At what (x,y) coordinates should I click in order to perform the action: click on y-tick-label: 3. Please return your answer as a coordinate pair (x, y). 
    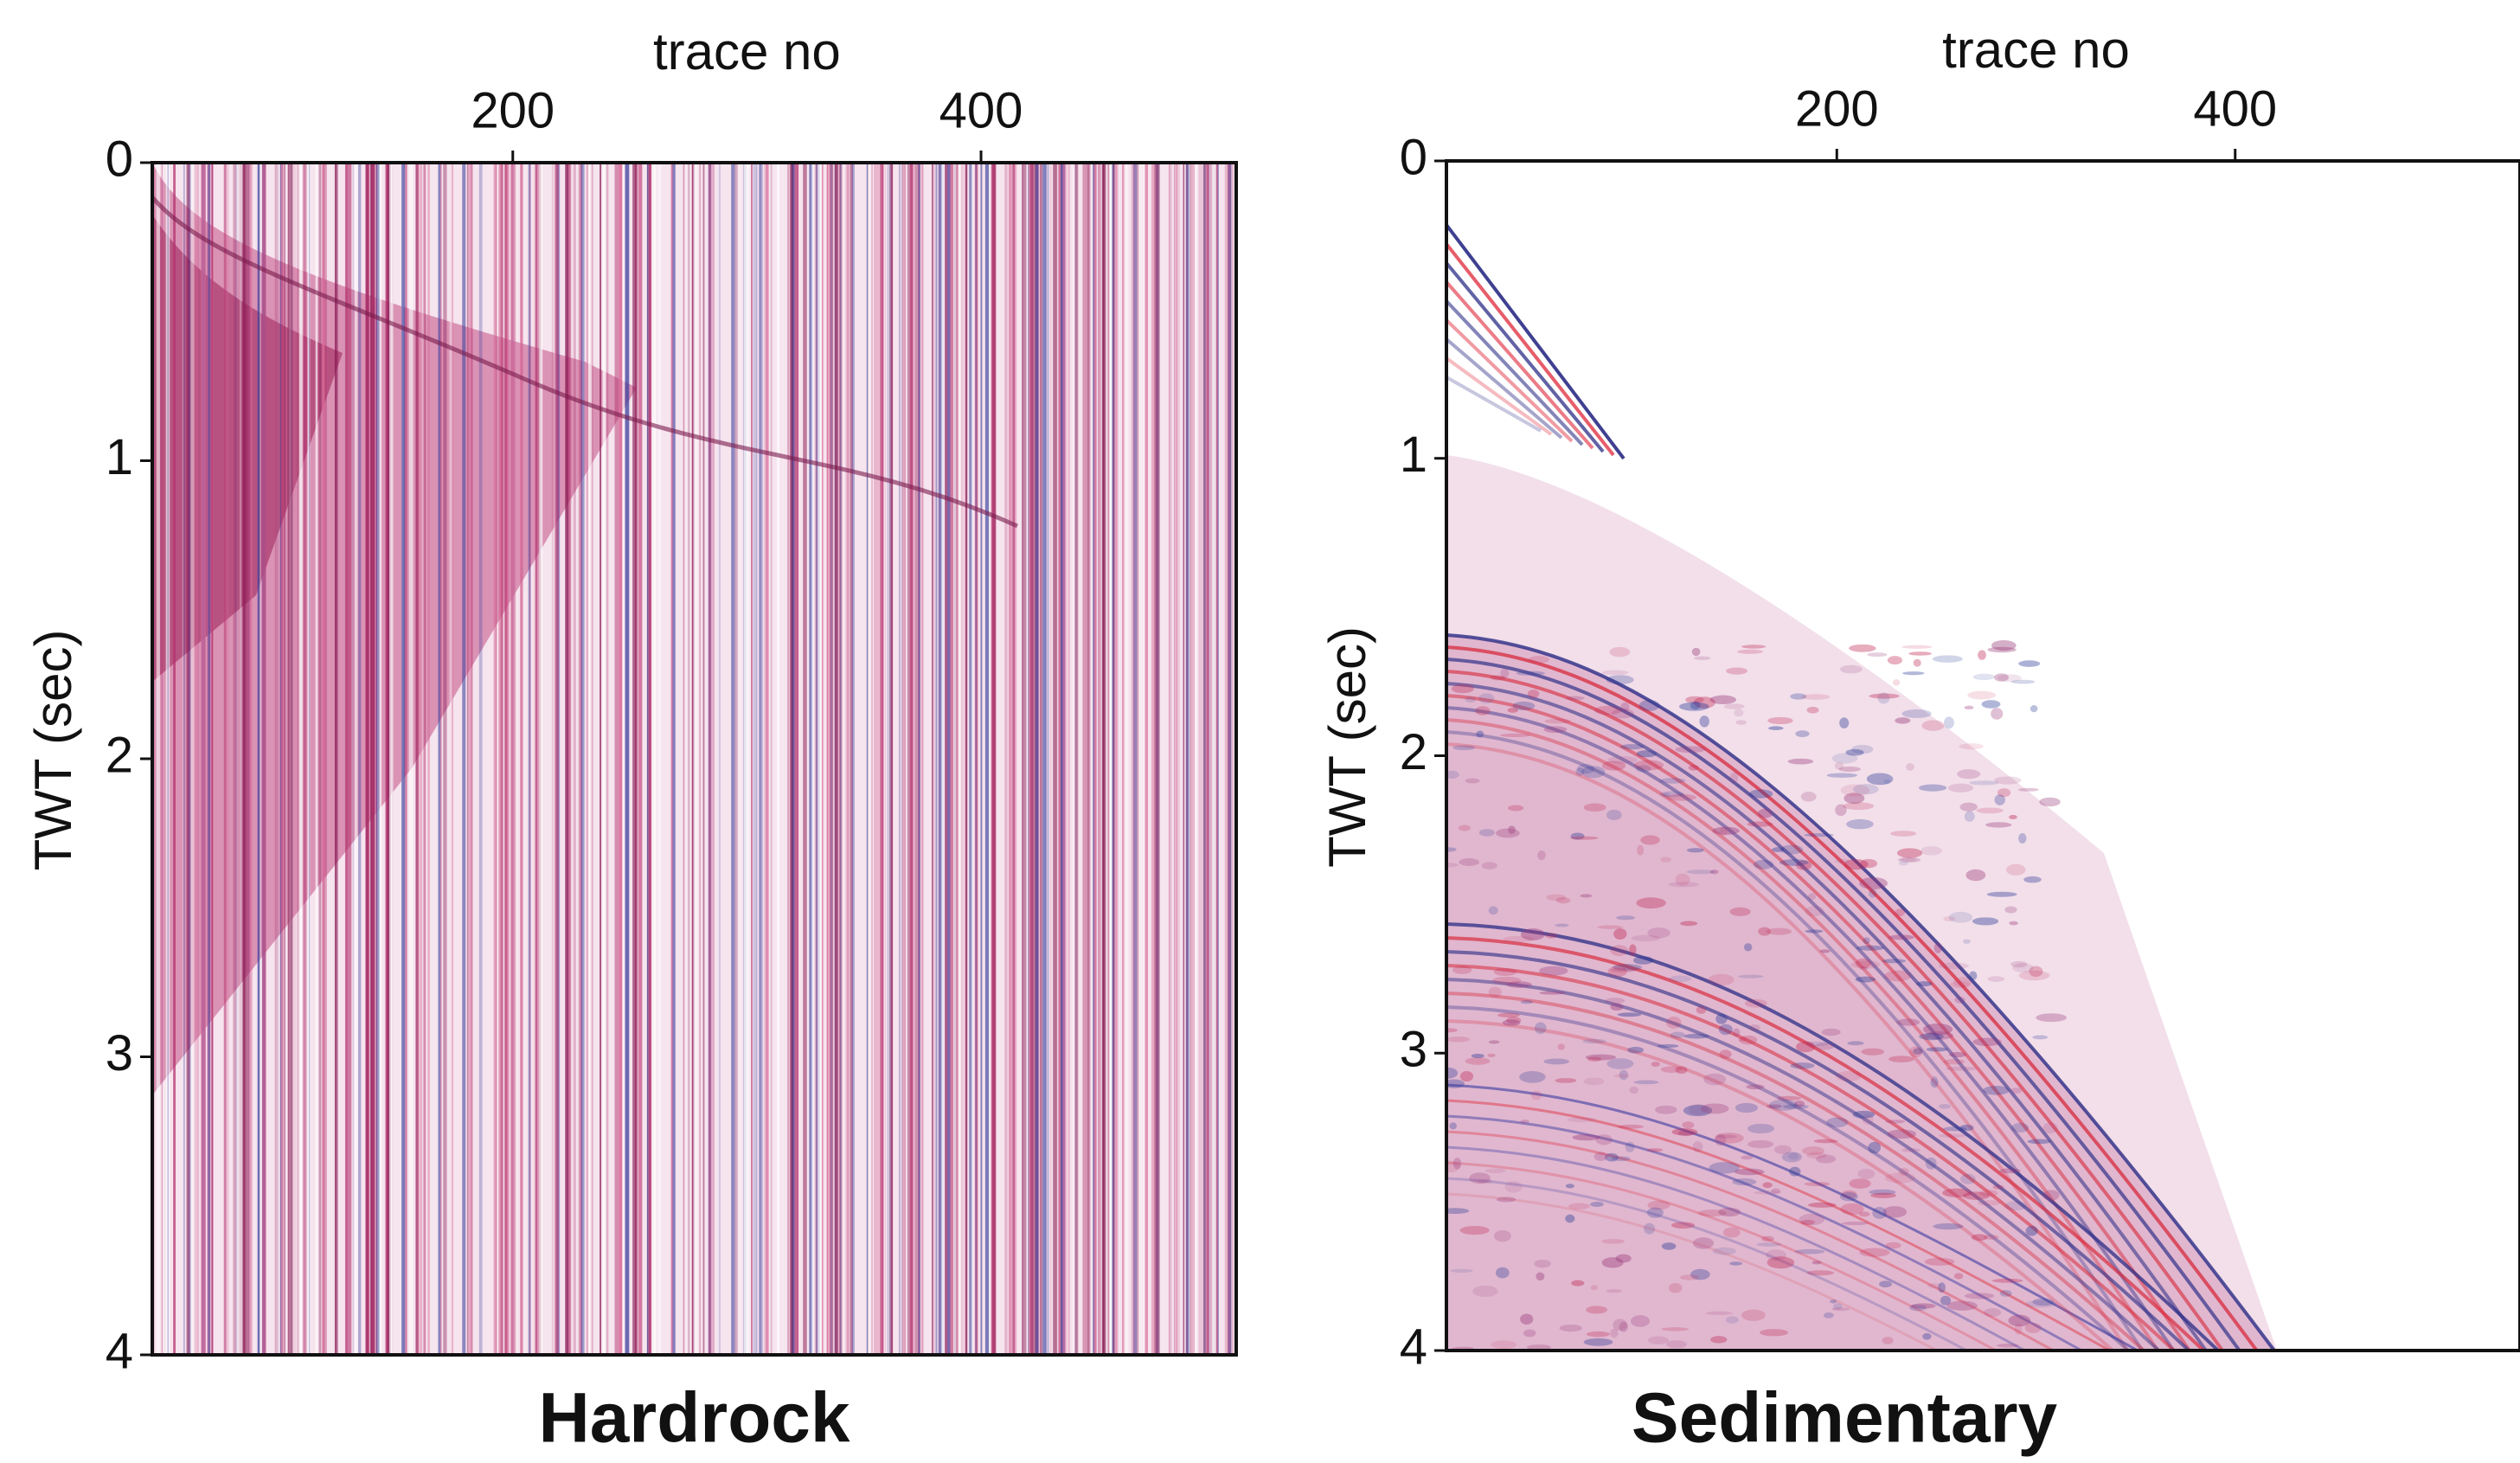
    Looking at the image, I should click on (119, 1053).